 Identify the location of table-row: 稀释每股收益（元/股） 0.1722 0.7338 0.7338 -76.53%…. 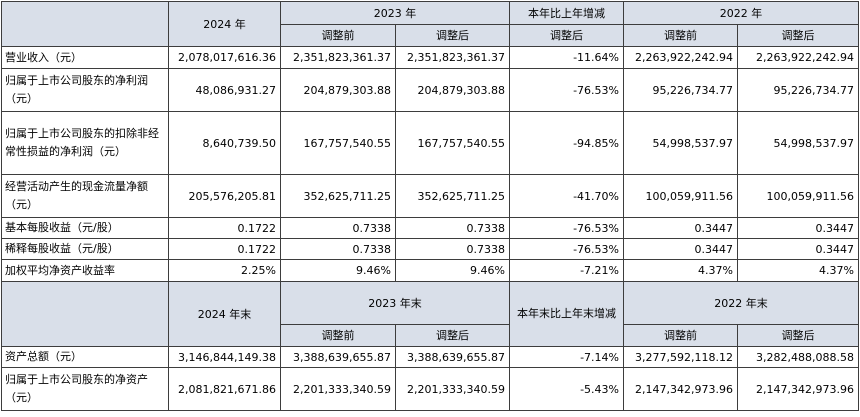
(430, 249).